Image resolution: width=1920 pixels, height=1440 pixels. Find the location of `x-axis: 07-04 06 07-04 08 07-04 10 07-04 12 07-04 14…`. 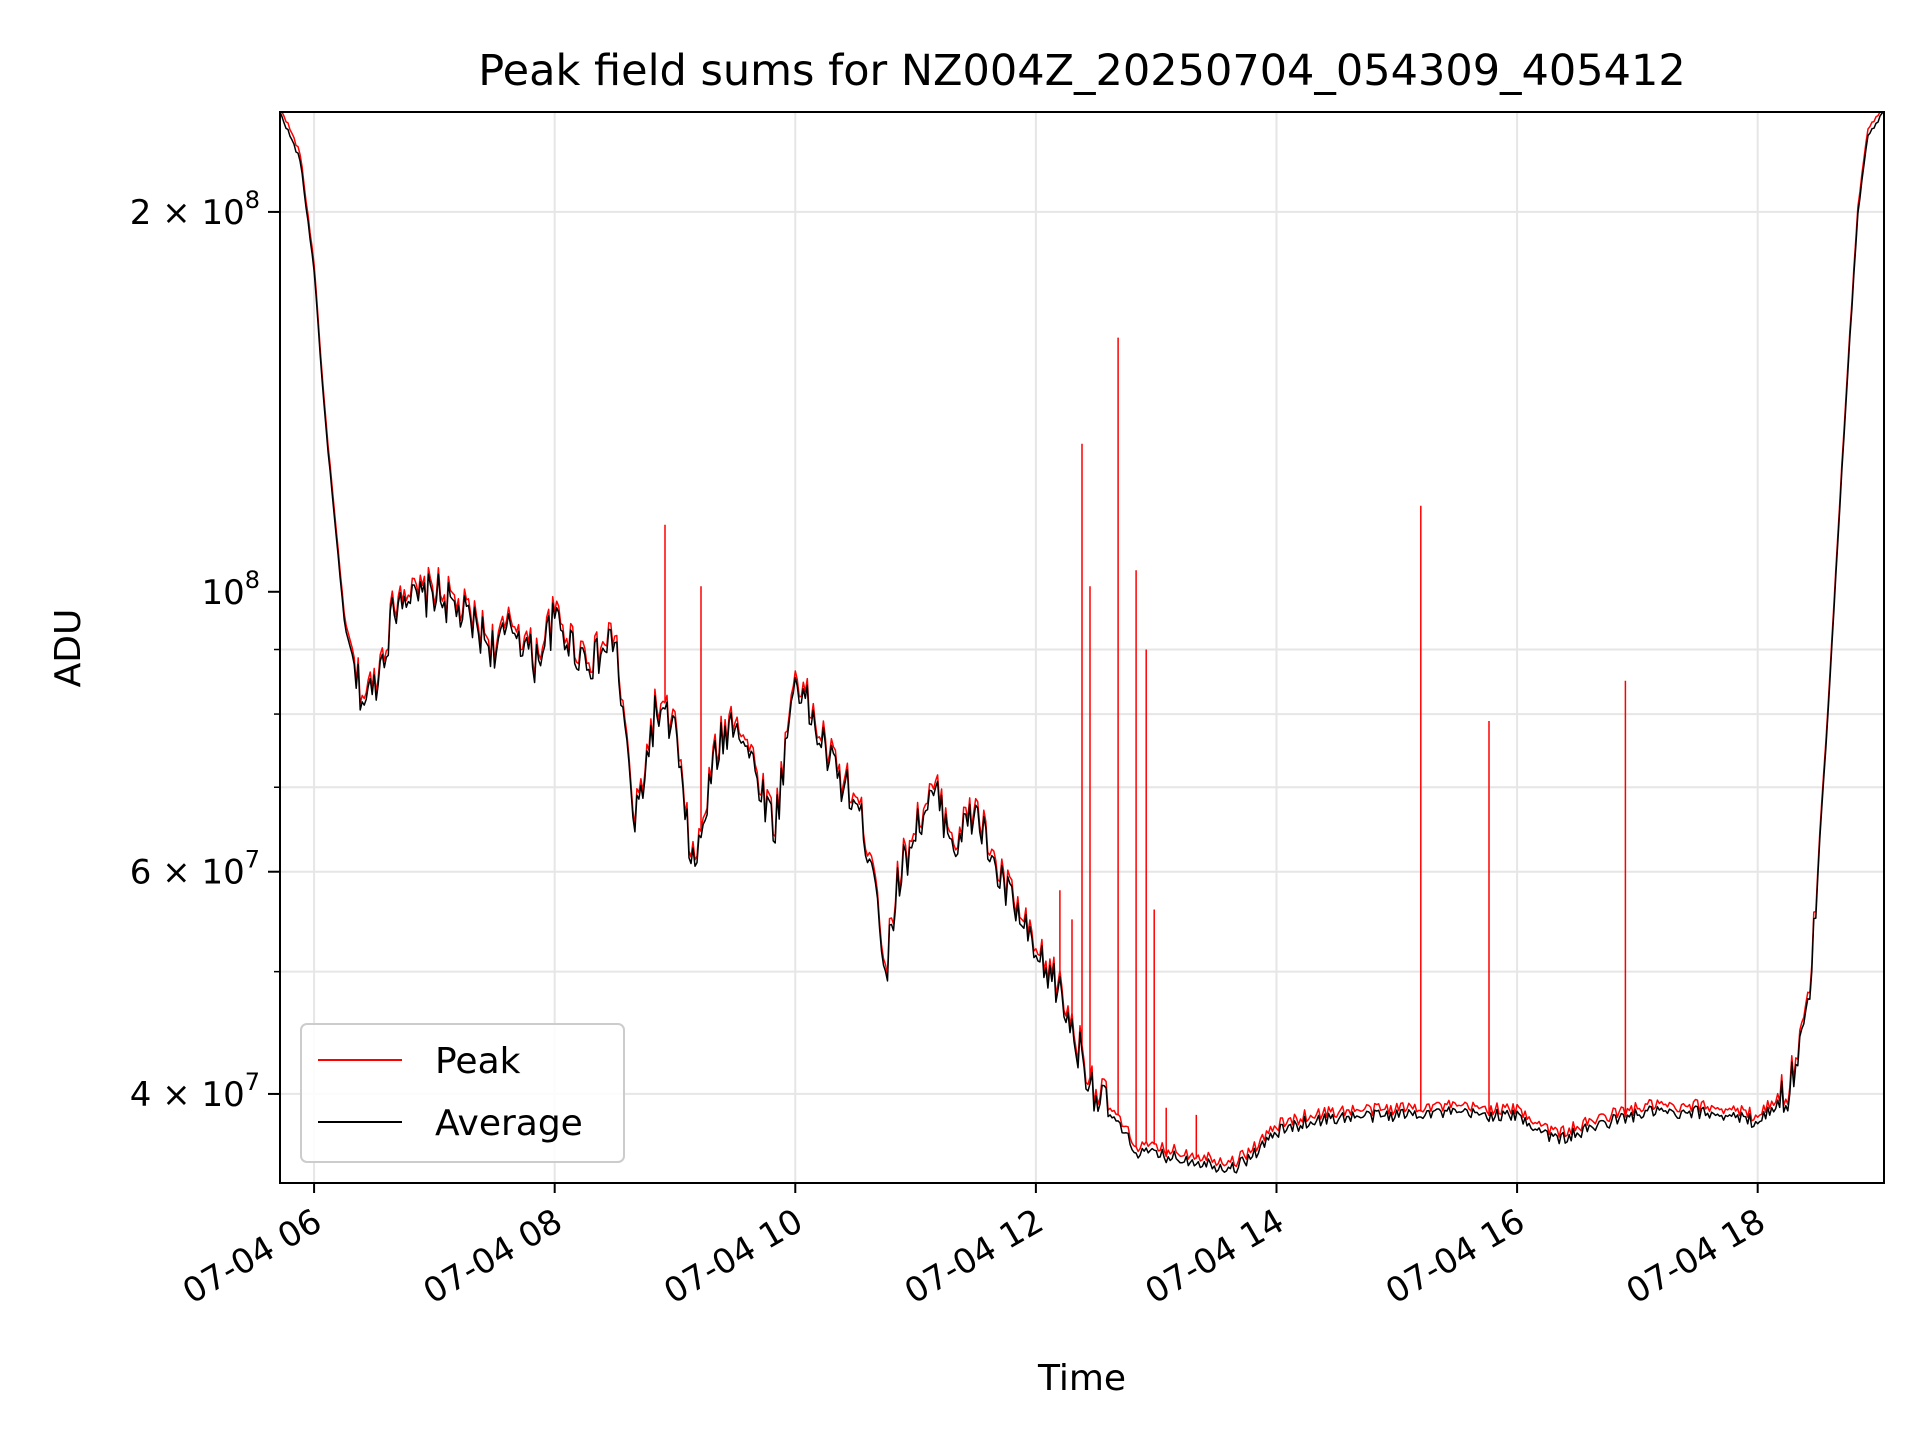

x-axis: 07-04 06 07-04 08 07-04 10 07-04 12 07-04 14… is located at coordinates (974, 1247).